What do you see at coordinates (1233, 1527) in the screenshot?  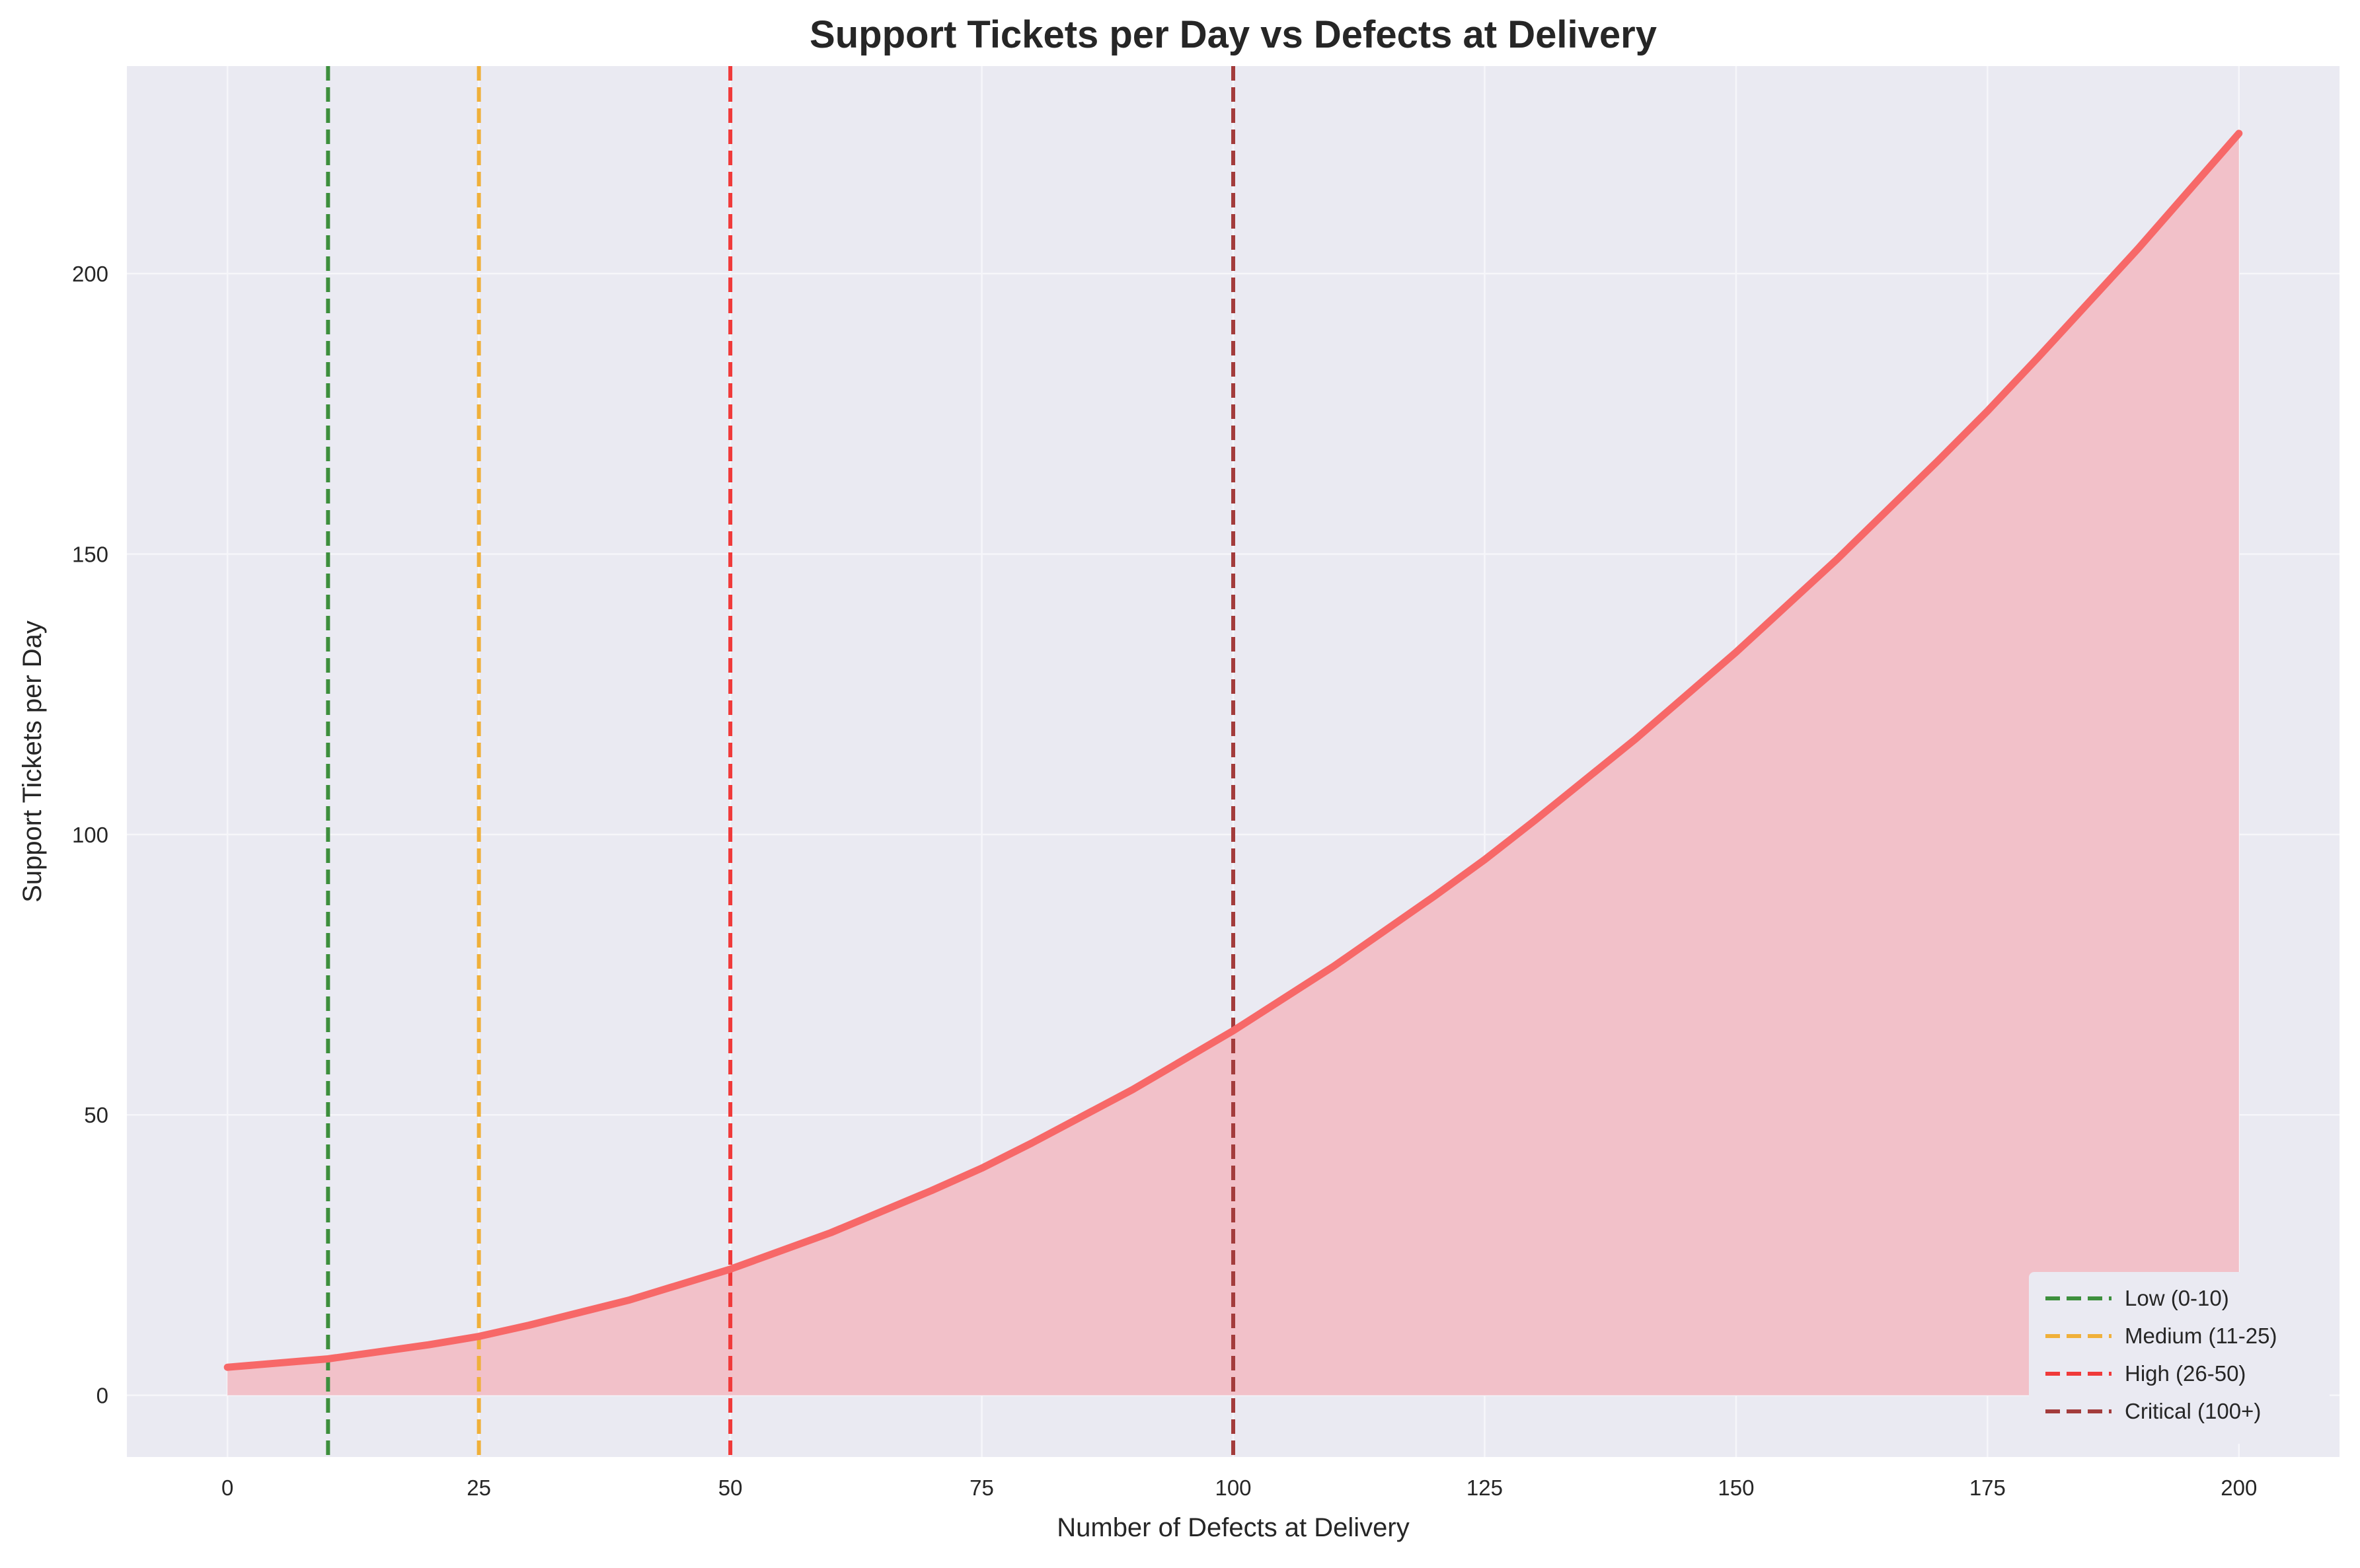 I see `x-axis-label: Number of Defects at Delivery` at bounding box center [1233, 1527].